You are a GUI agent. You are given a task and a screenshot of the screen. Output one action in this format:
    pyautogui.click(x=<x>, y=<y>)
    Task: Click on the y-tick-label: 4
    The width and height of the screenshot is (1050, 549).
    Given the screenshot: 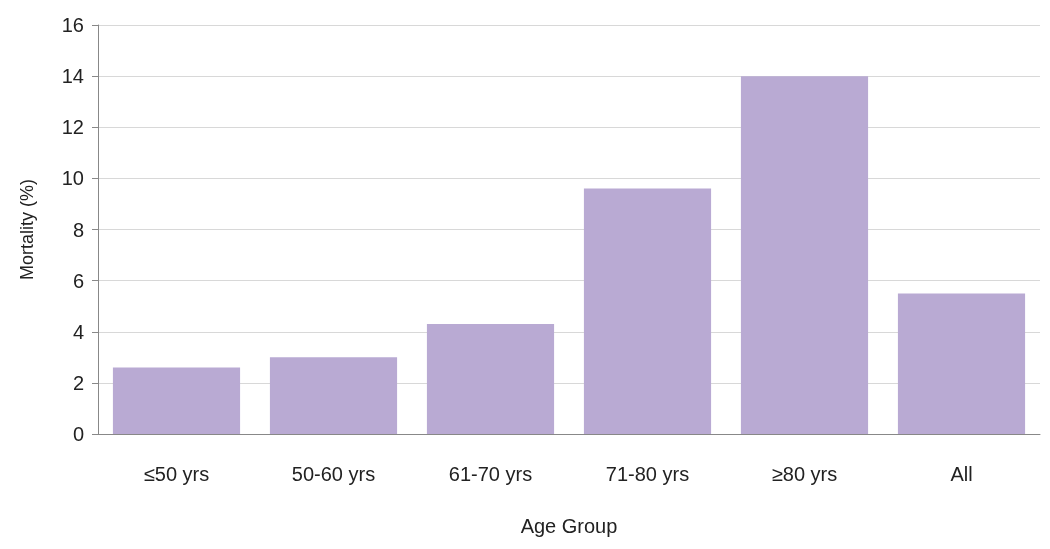 What is the action you would take?
    pyautogui.click(x=78, y=331)
    